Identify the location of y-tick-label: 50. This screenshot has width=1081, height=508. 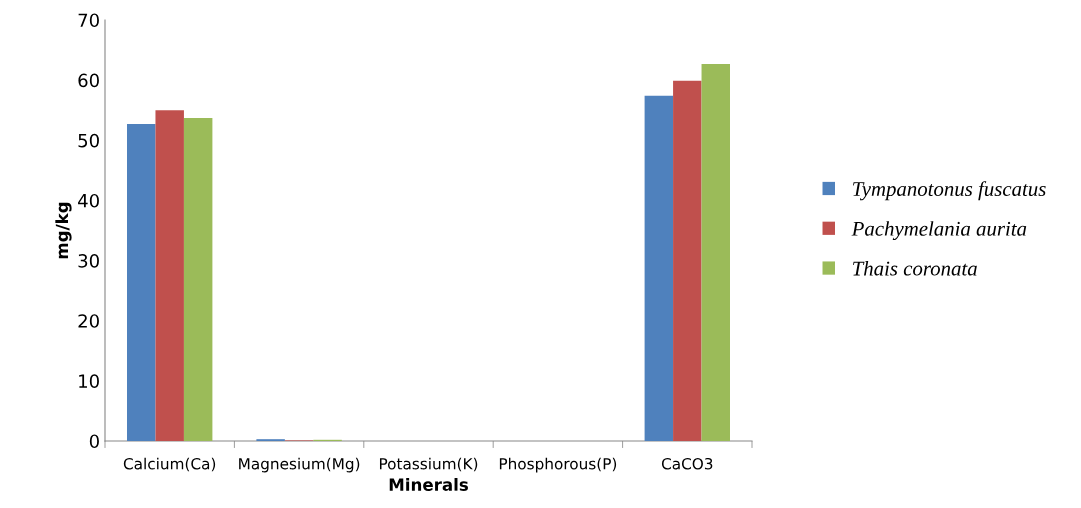
(88, 140).